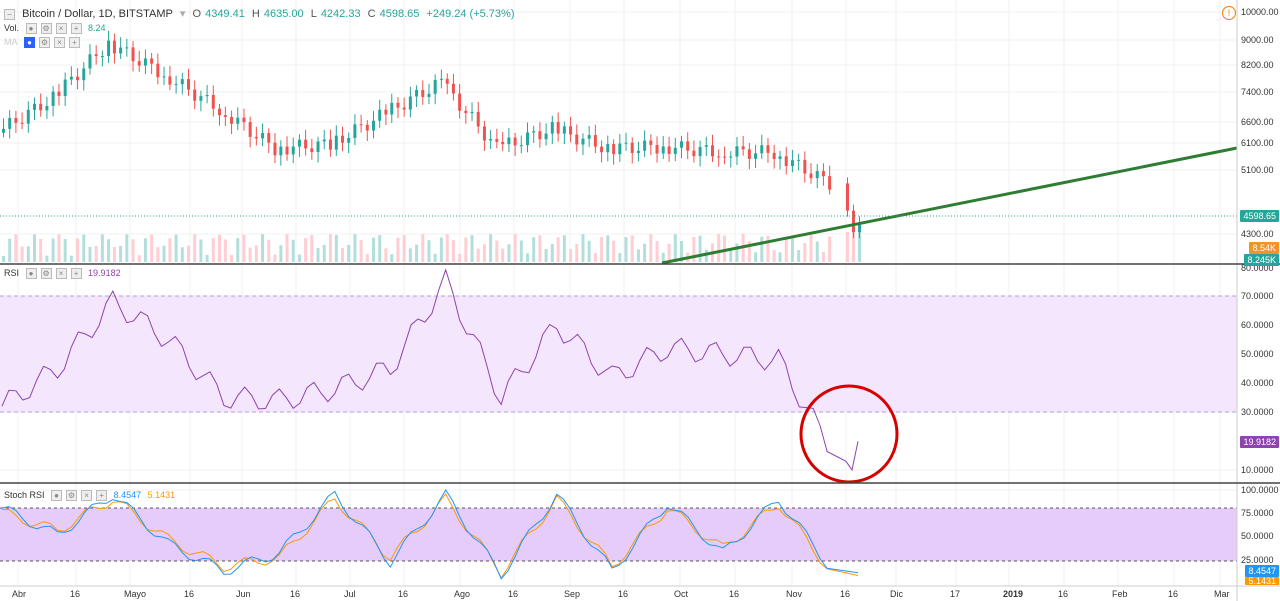 The height and width of the screenshot is (601, 1280). Describe the element at coordinates (1257, 560) in the screenshot. I see `stoch-tick: 25.0000` at that location.